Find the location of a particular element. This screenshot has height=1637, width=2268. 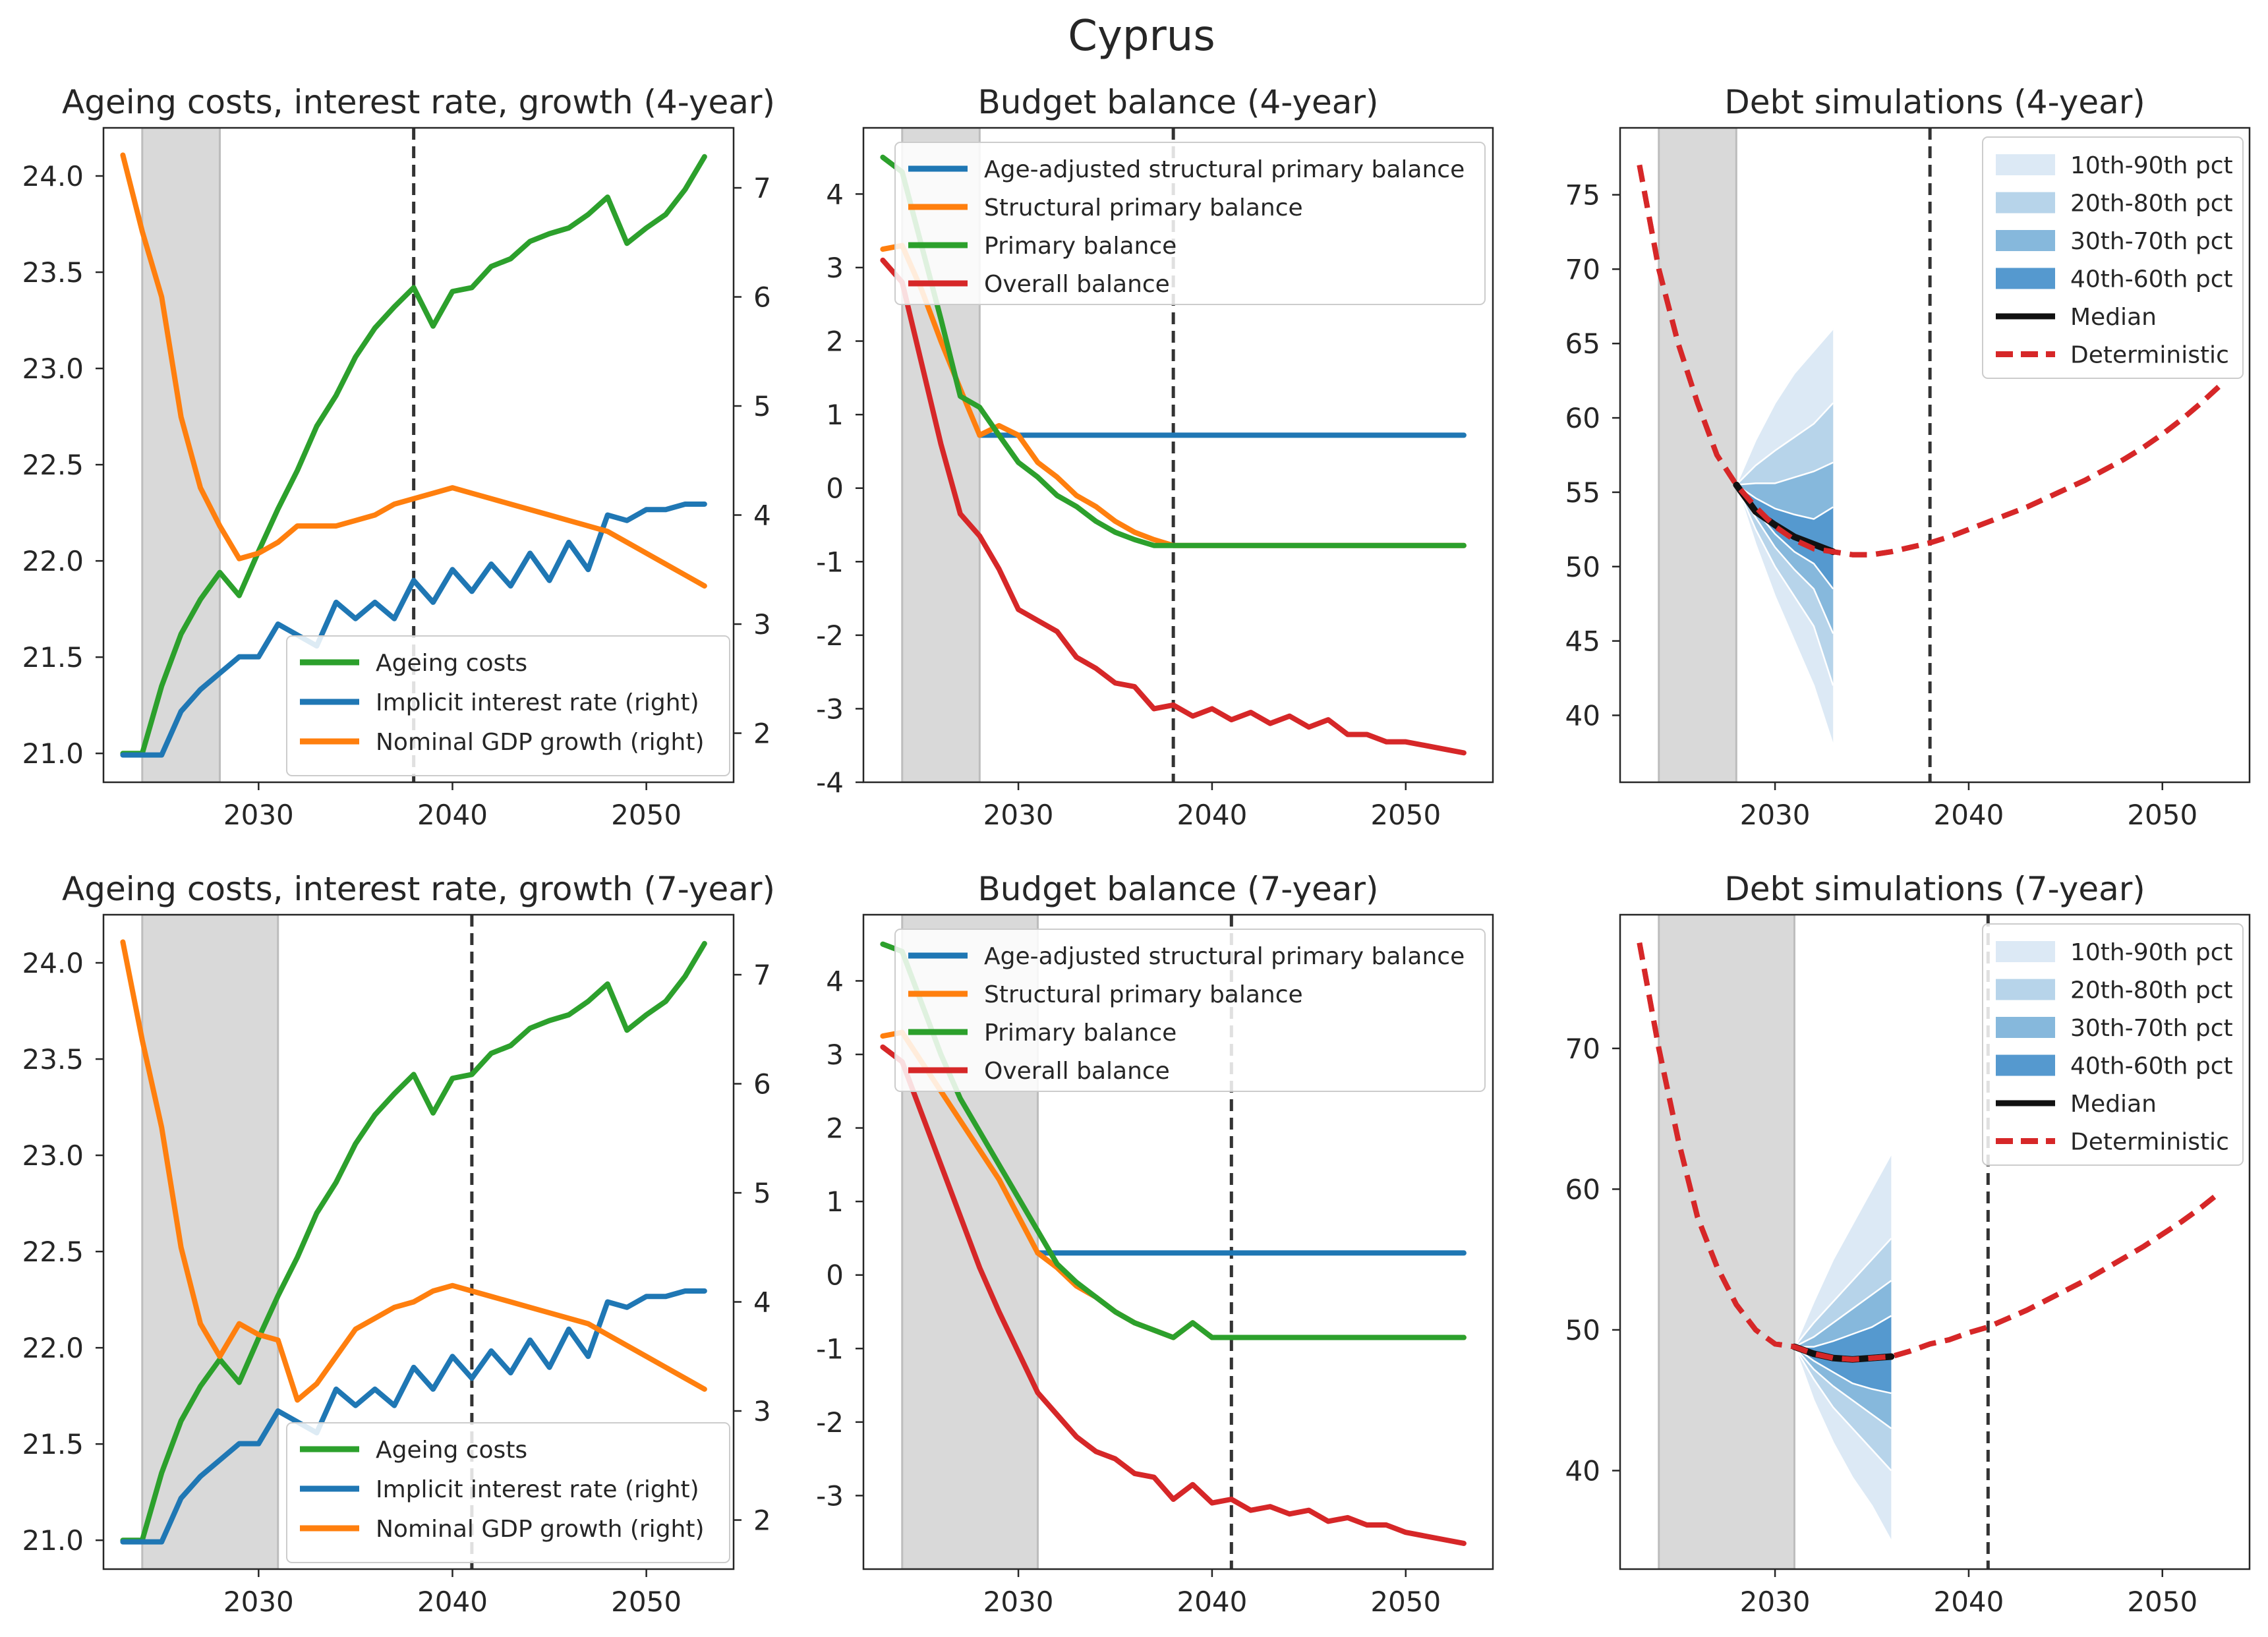

legend-label: 40th-60th pct is located at coordinates (2151, 1066).